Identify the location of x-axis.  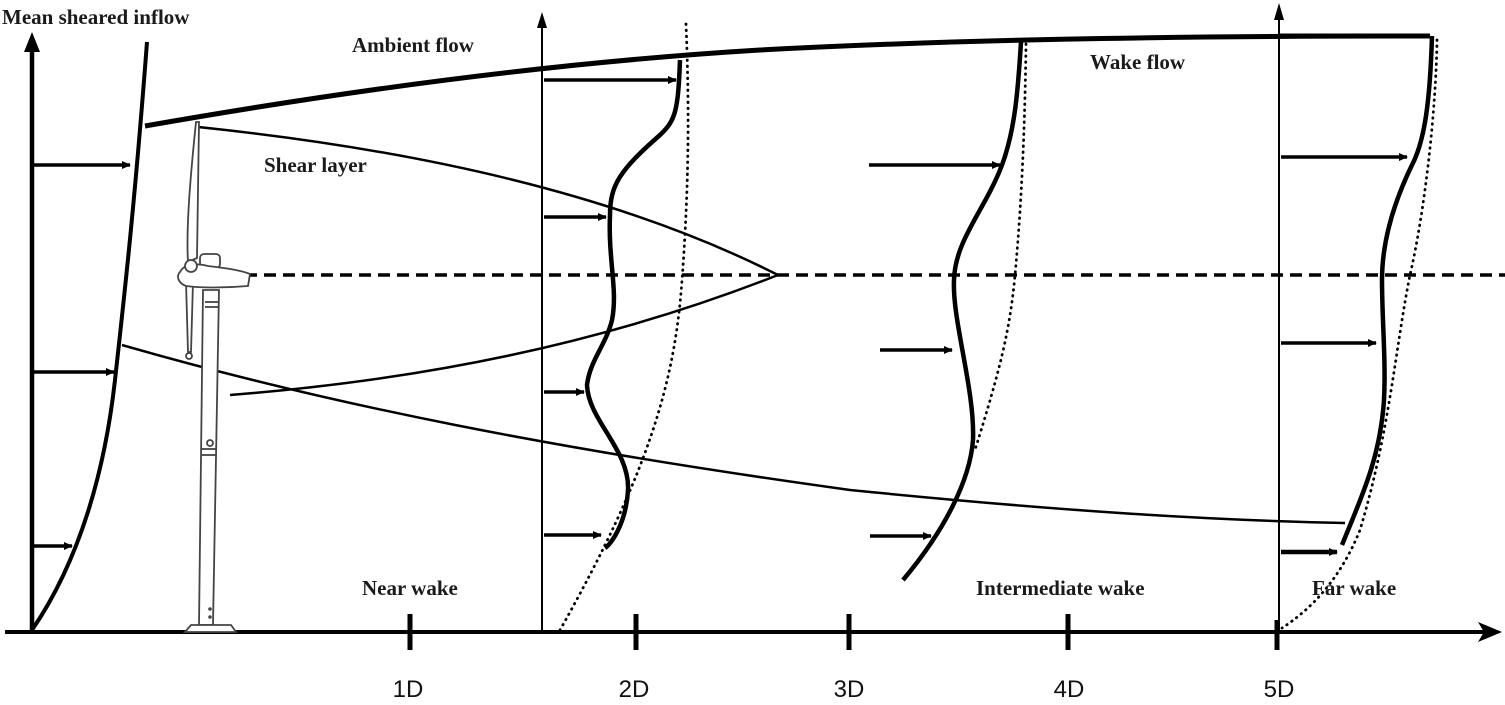
(753, 632).